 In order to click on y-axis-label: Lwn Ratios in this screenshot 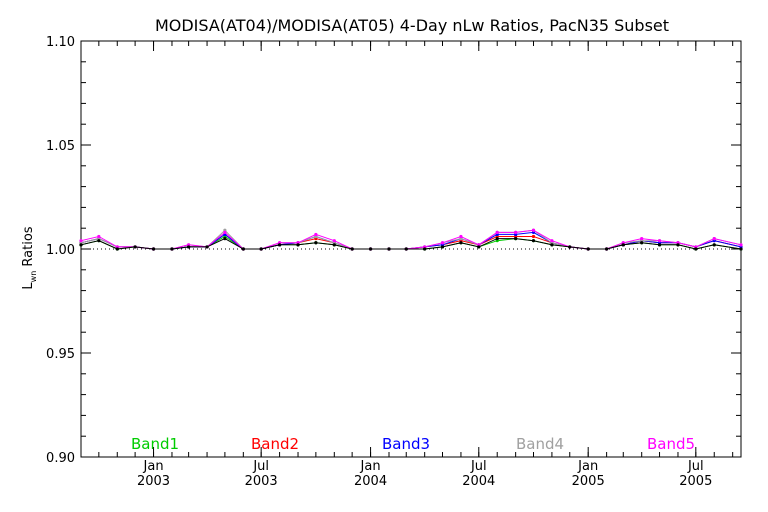, I will do `click(29, 257)`.